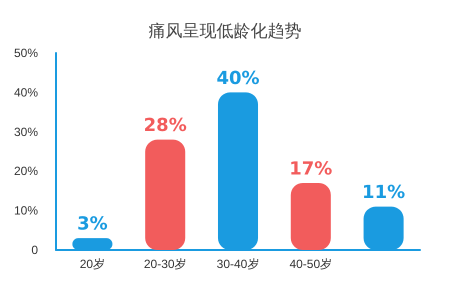 Image resolution: width=450 pixels, height=298 pixels. What do you see at coordinates (310, 169) in the screenshot?
I see `data-label: 17%` at bounding box center [310, 169].